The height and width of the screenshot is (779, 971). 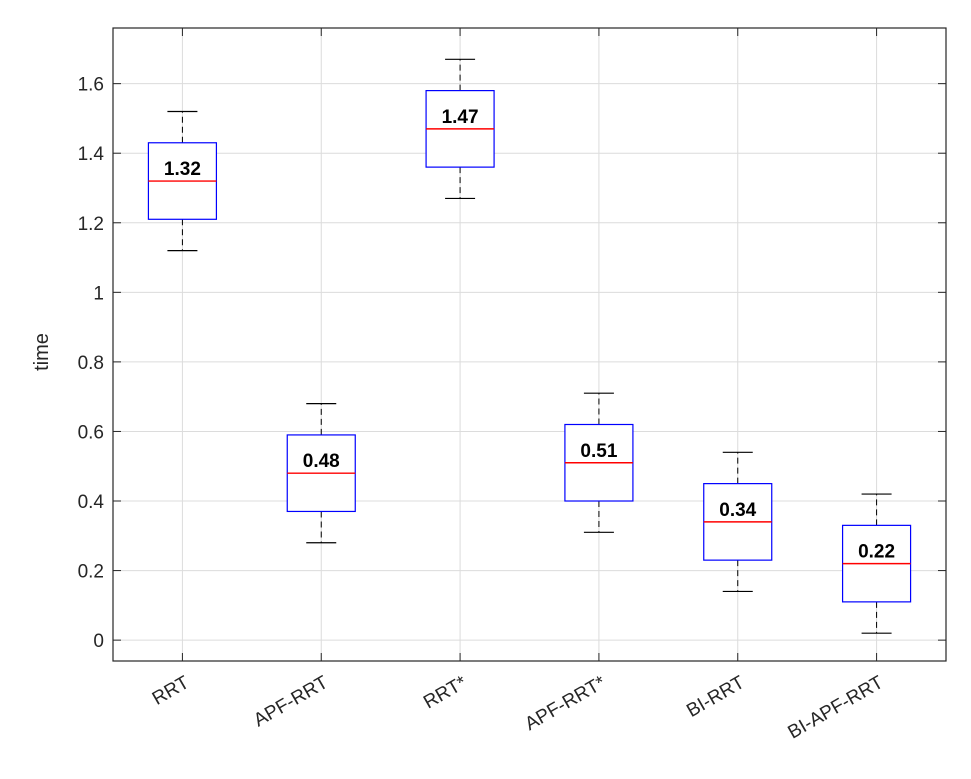 I want to click on x-tick-label: RRT*, so click(x=445, y=693).